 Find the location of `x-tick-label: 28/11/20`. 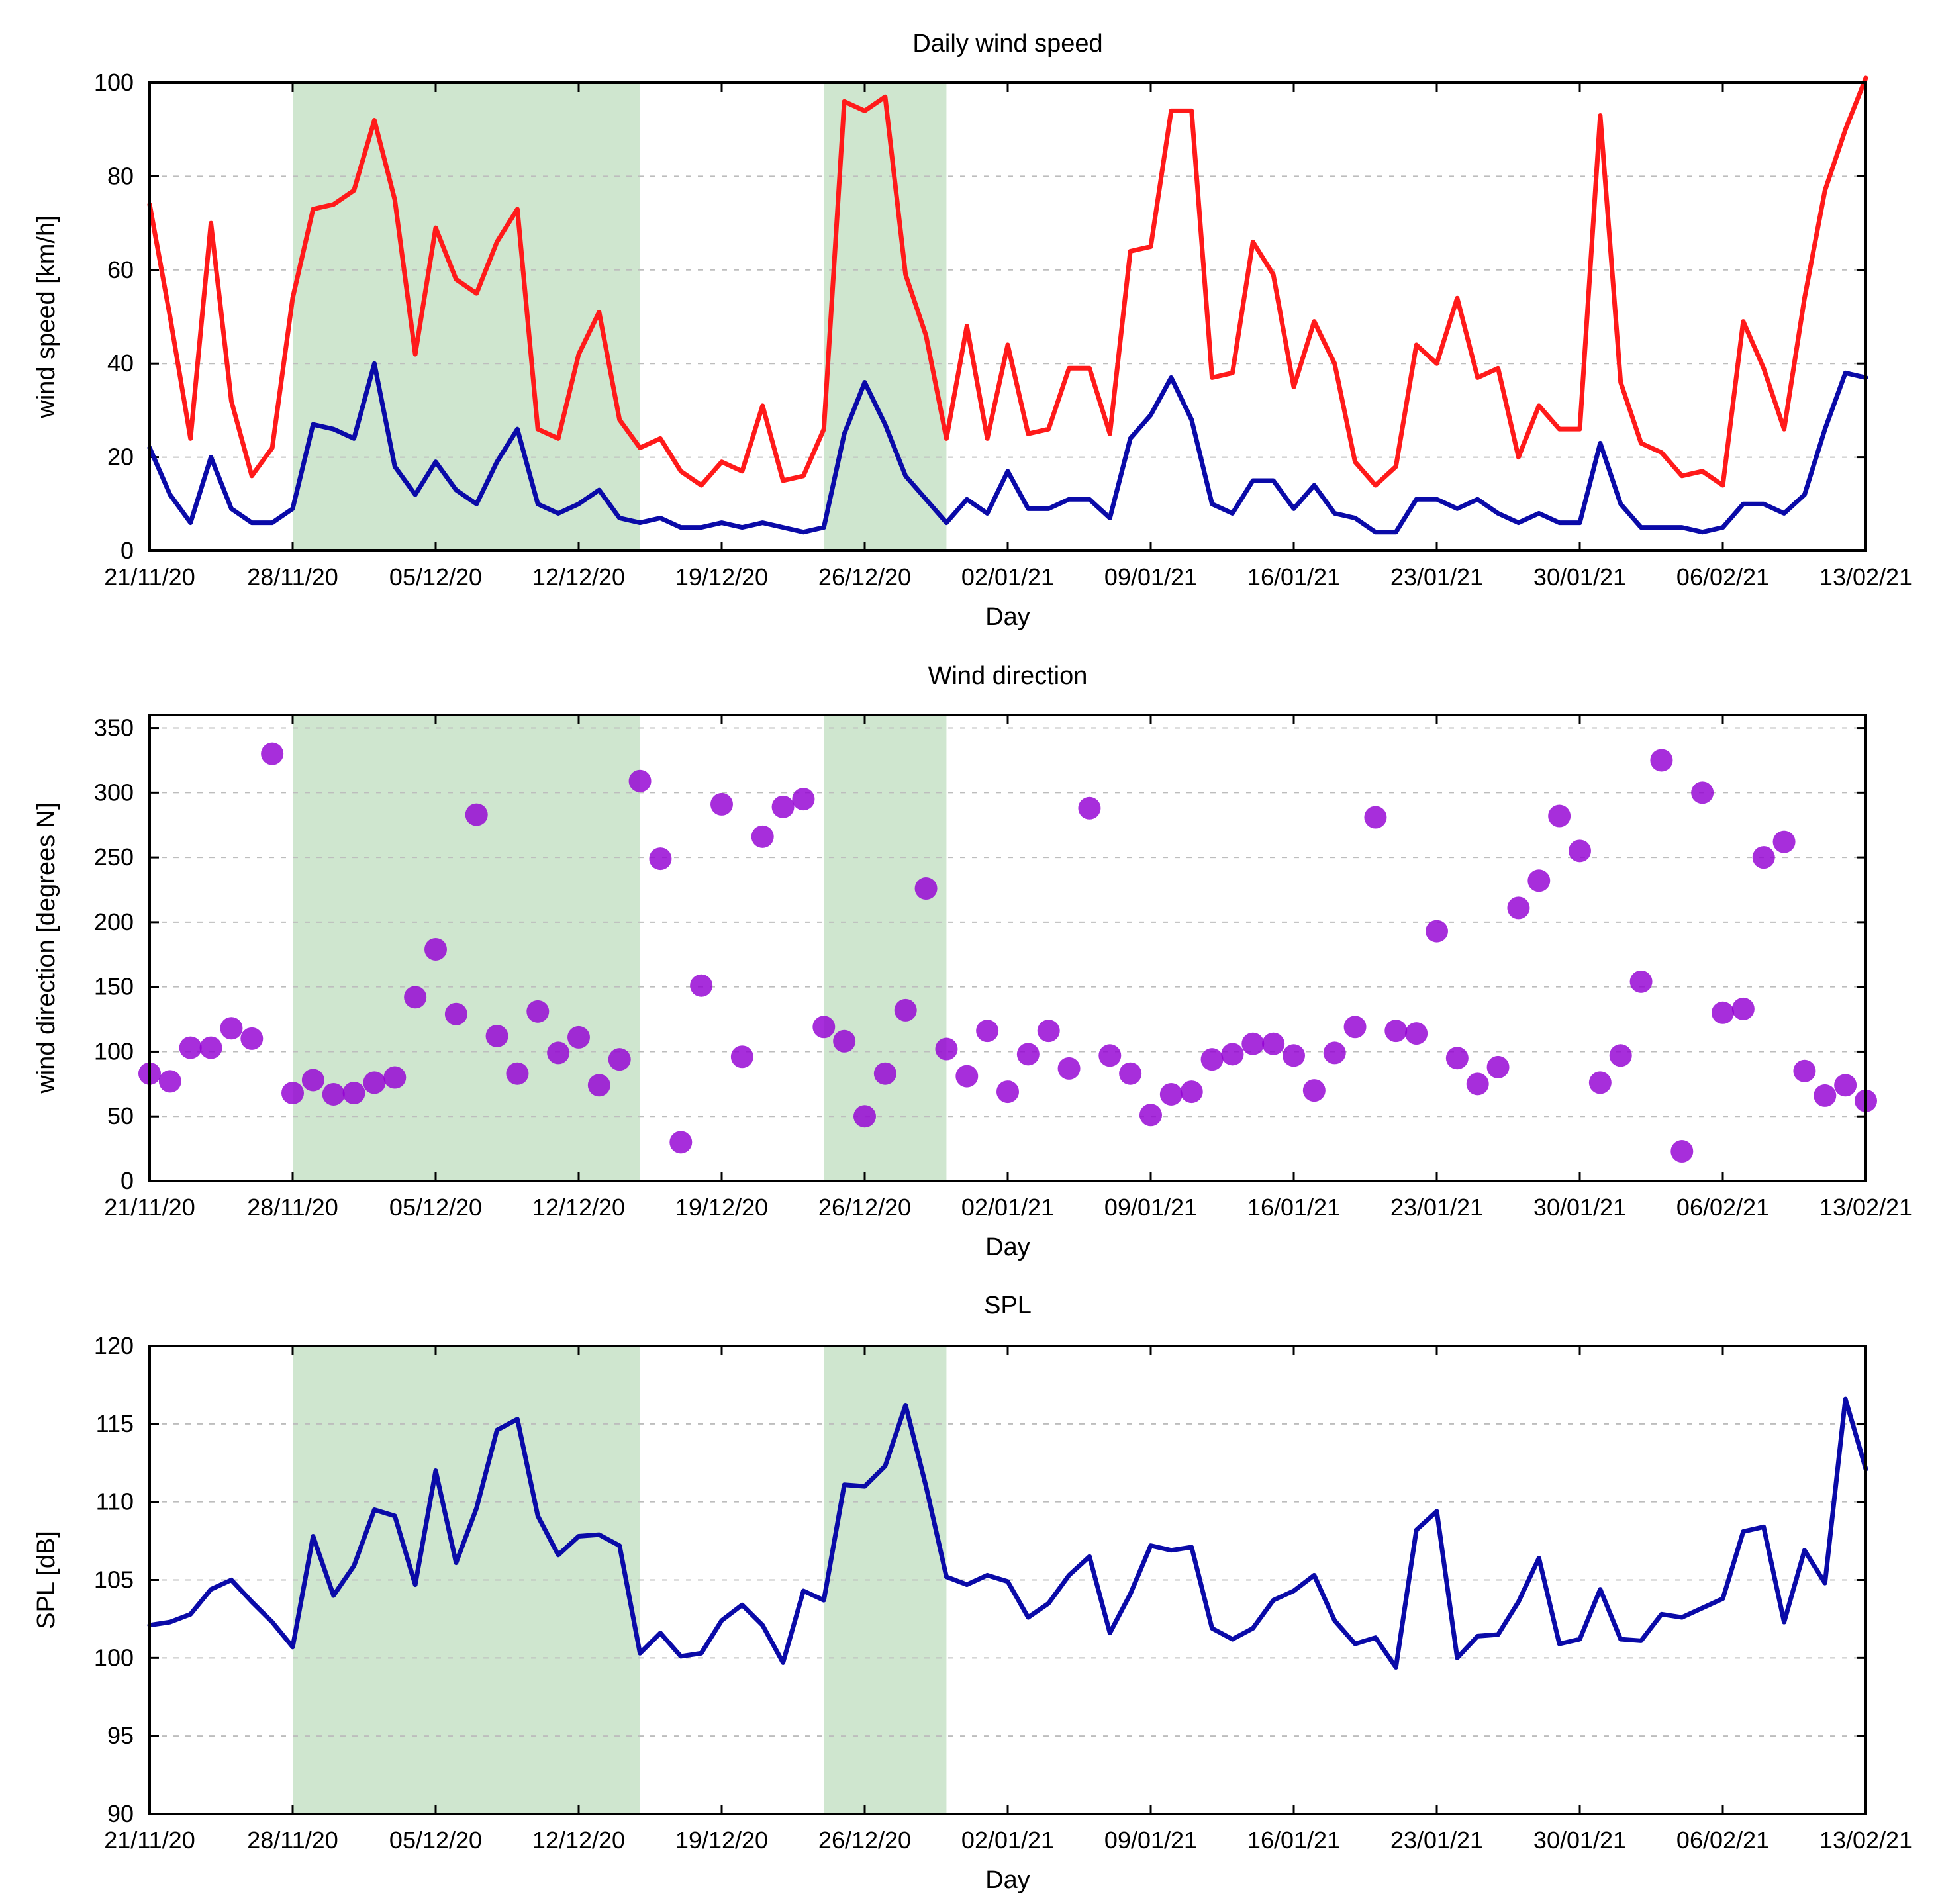

x-tick-label: 28/11/20 is located at coordinates (292, 577).